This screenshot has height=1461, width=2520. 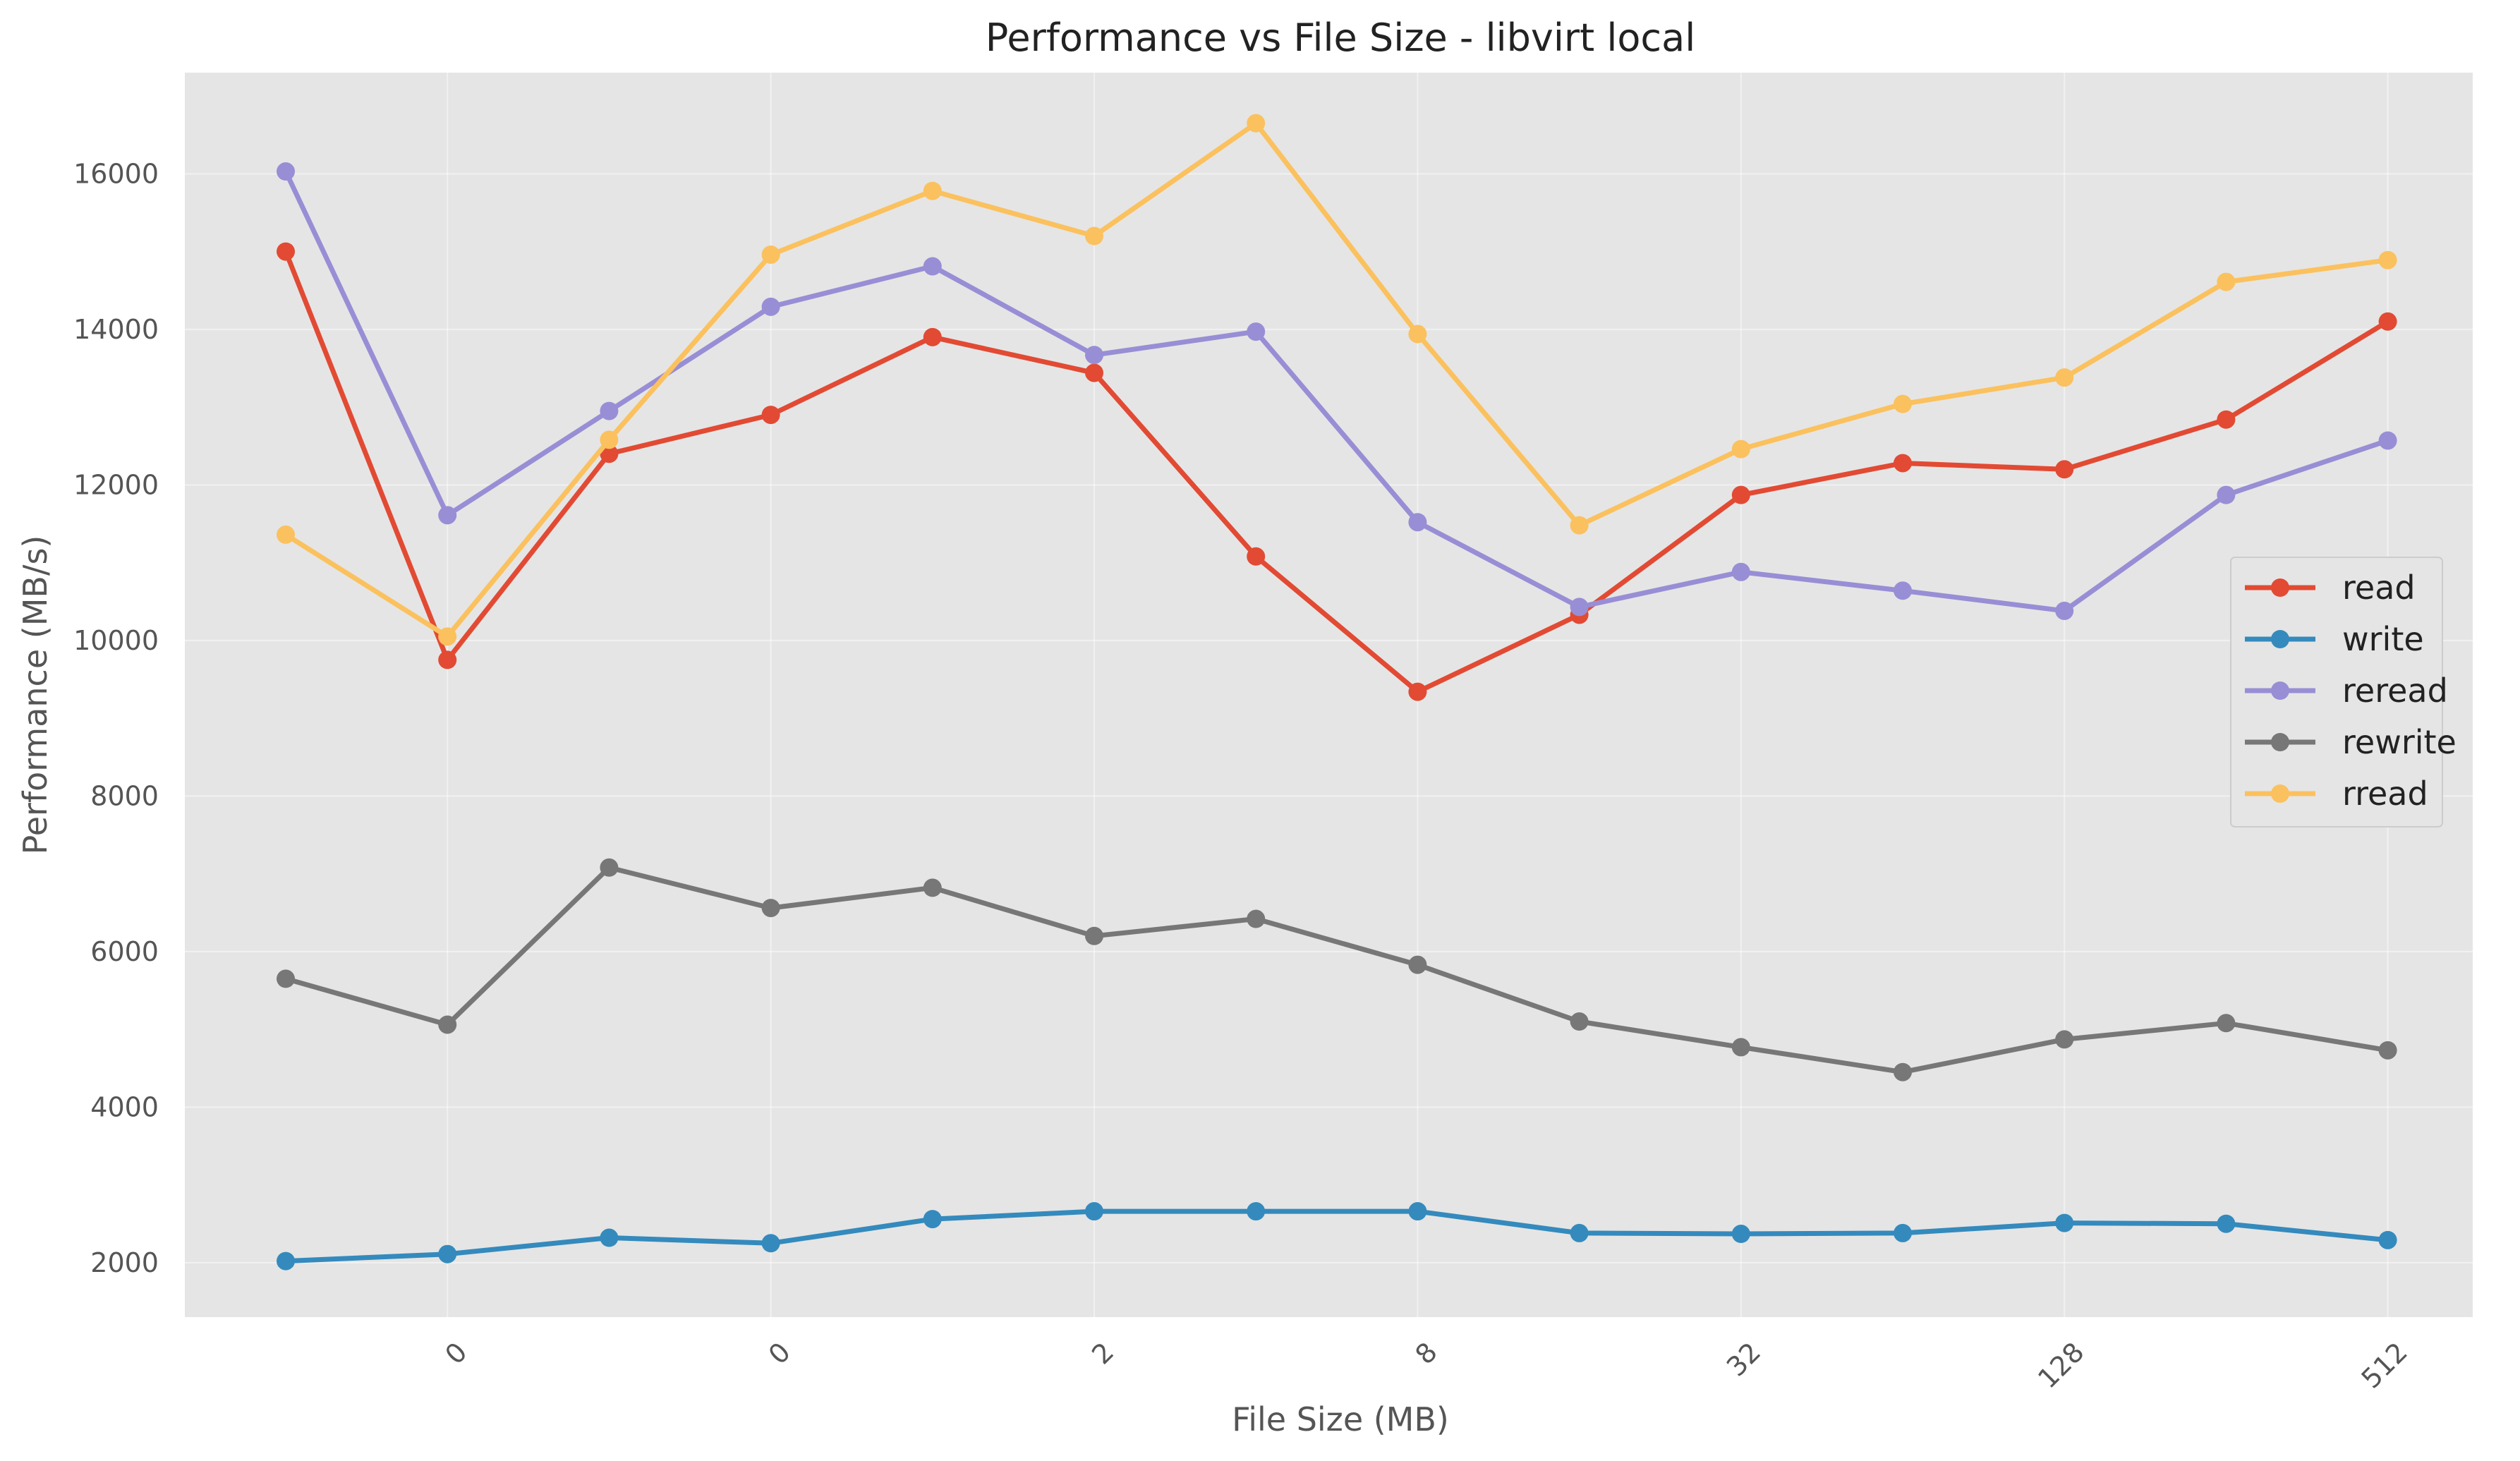 What do you see at coordinates (2379, 588) in the screenshot?
I see `legend-label-read: read` at bounding box center [2379, 588].